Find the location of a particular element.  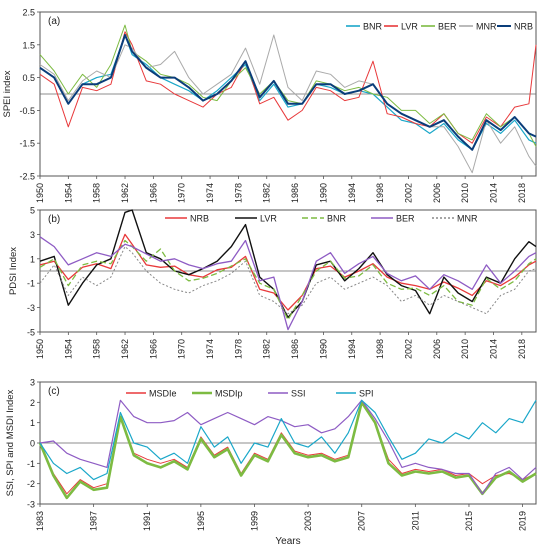

series-line-nrb is located at coordinates (288, 272).